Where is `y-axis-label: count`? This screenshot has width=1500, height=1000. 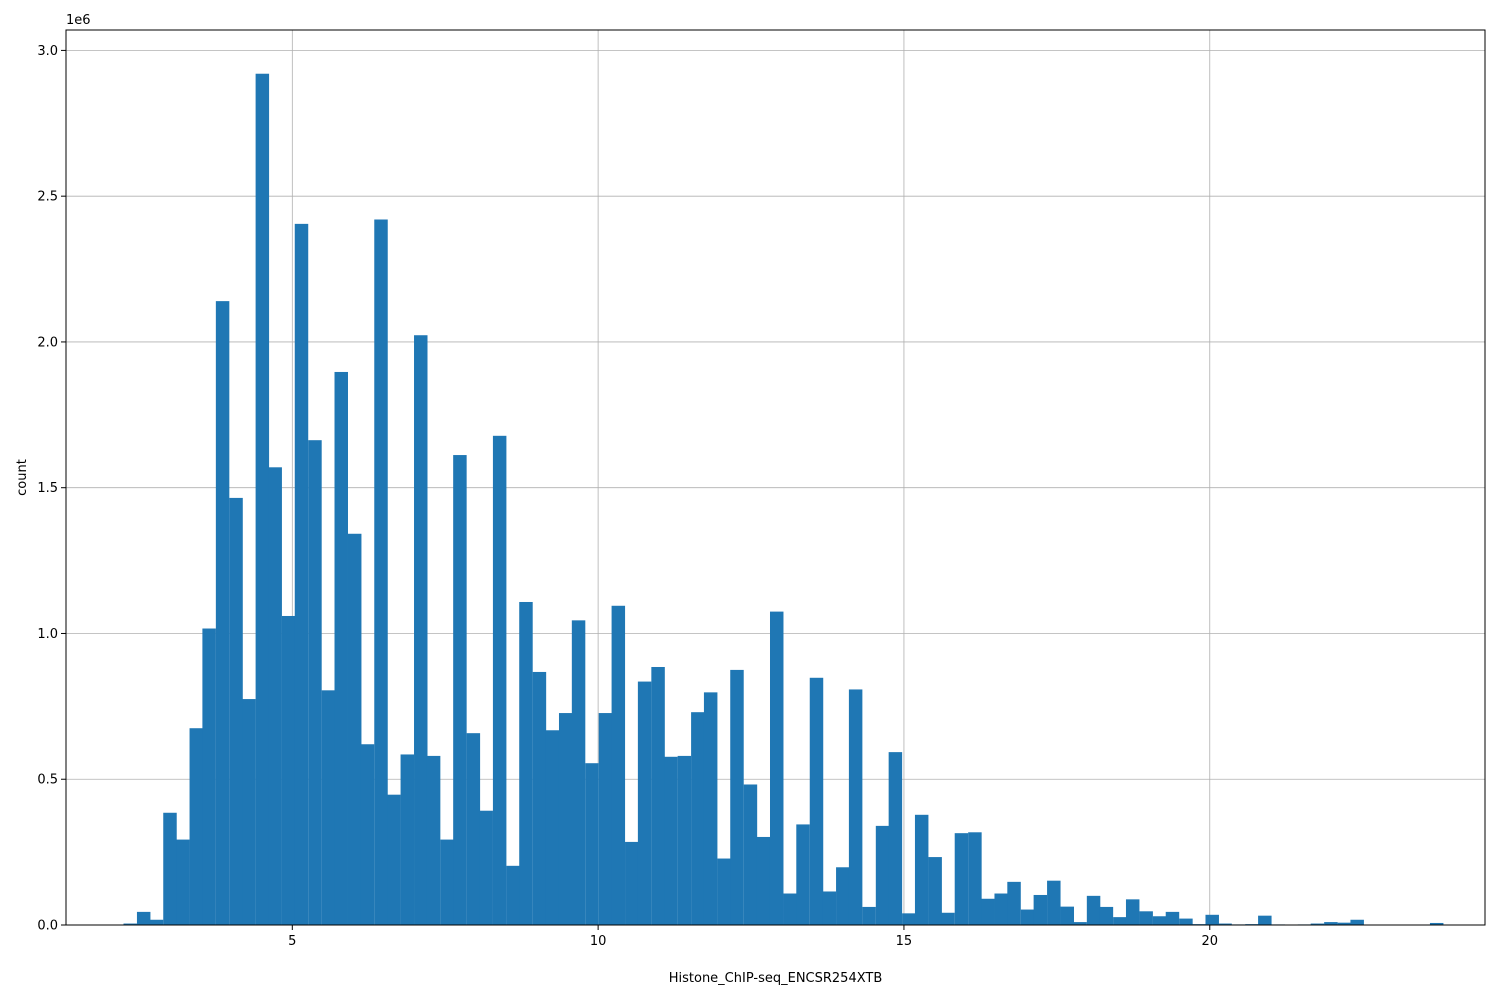
y-axis-label: count is located at coordinates (22, 477).